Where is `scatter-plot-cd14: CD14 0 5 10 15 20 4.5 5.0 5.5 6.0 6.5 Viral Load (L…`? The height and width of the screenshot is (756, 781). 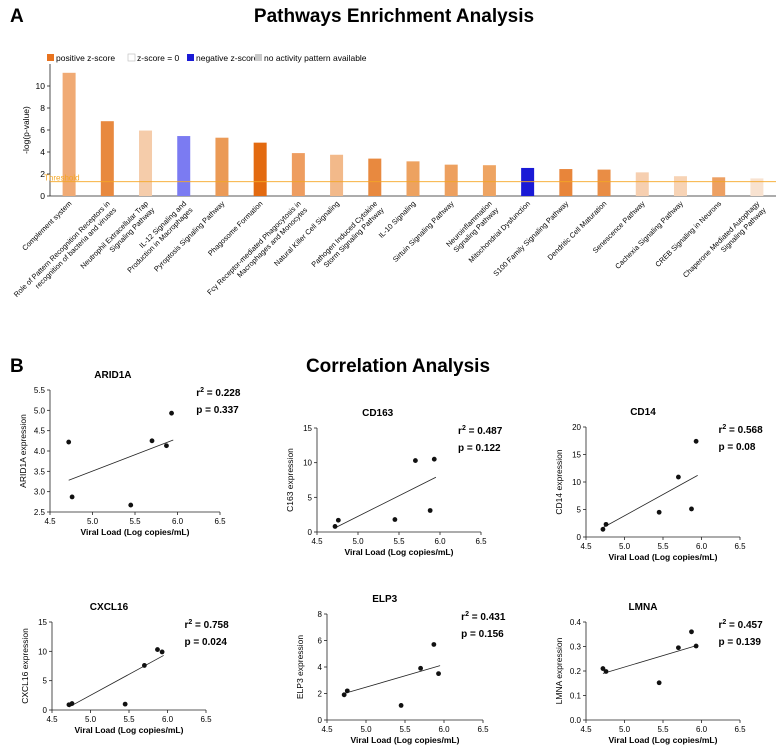 scatter-plot-cd14: CD14 0 5 10 15 20 4.5 5.0 5.5 6.0 6.5 Viral Load (L… is located at coordinates (658, 484).